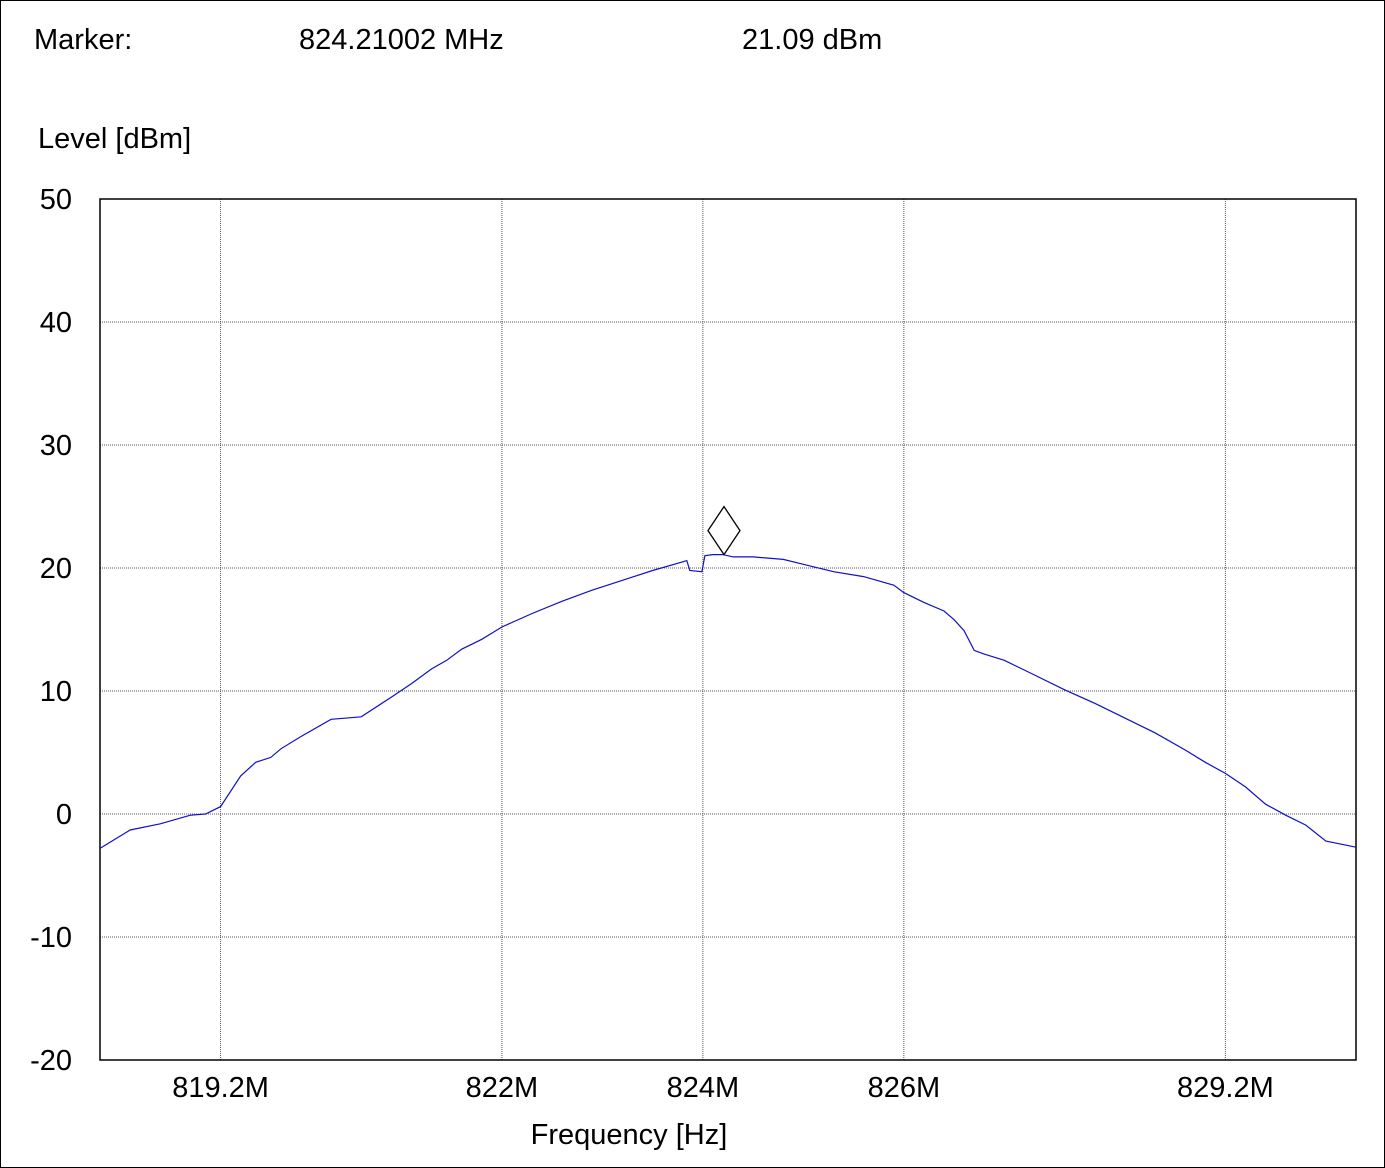  What do you see at coordinates (703, 1088) in the screenshot?
I see `x-tick-label: 824M` at bounding box center [703, 1088].